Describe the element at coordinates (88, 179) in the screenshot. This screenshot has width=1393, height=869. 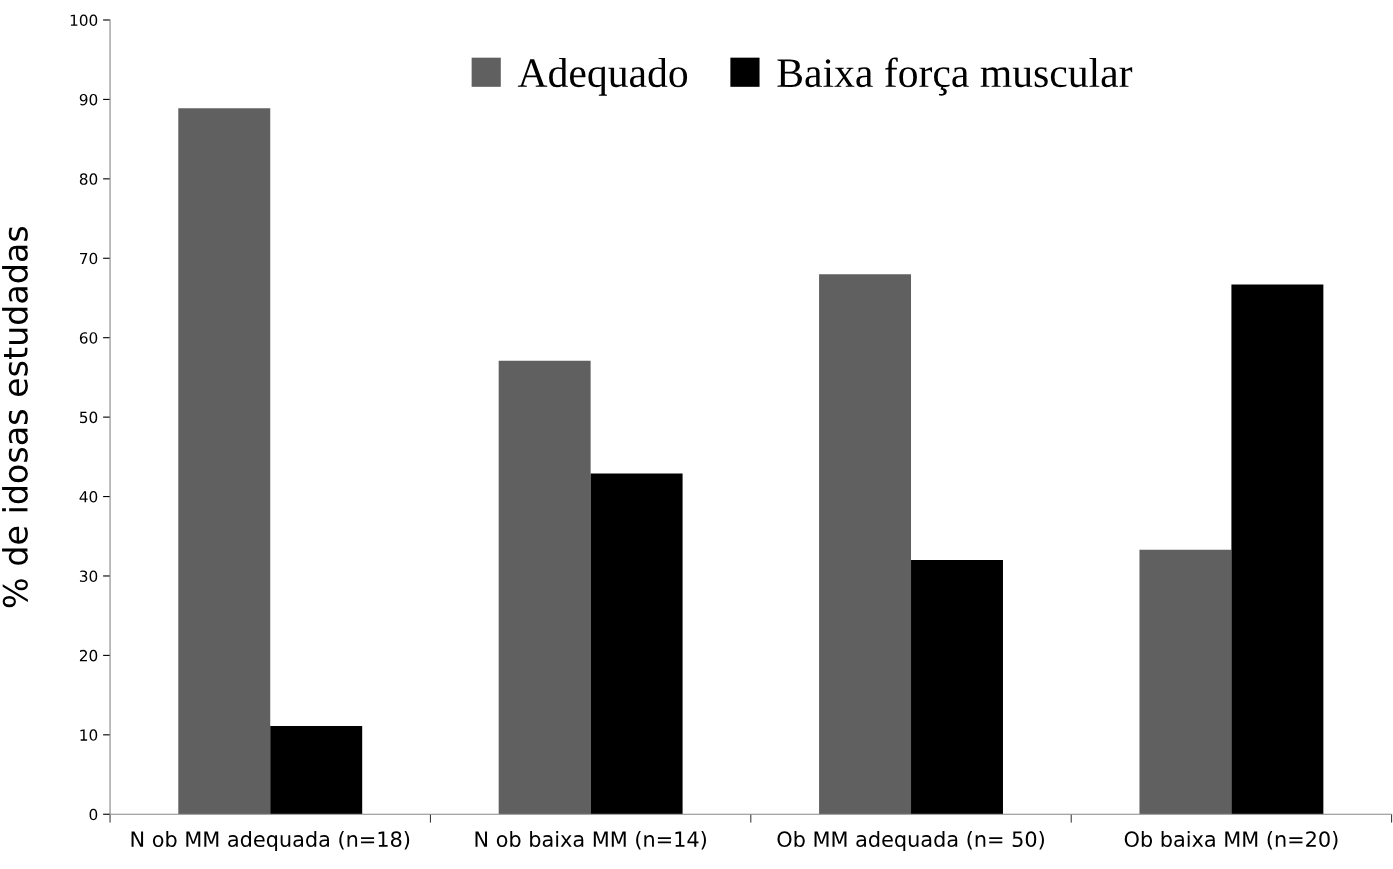
I see `y-tick-label: 80` at that location.